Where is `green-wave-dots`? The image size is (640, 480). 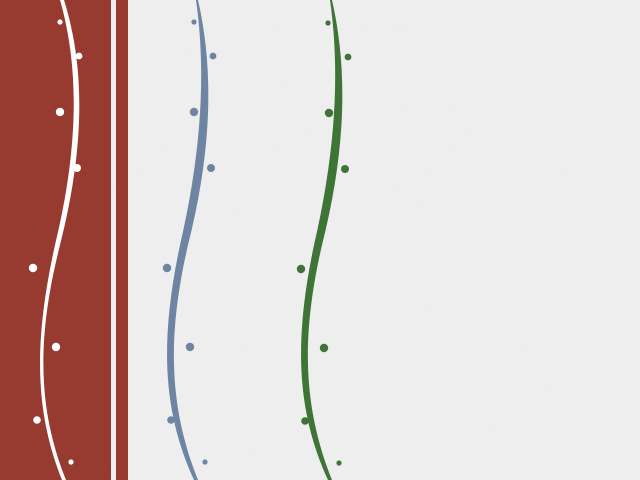
green-wave-dots is located at coordinates (324, 243).